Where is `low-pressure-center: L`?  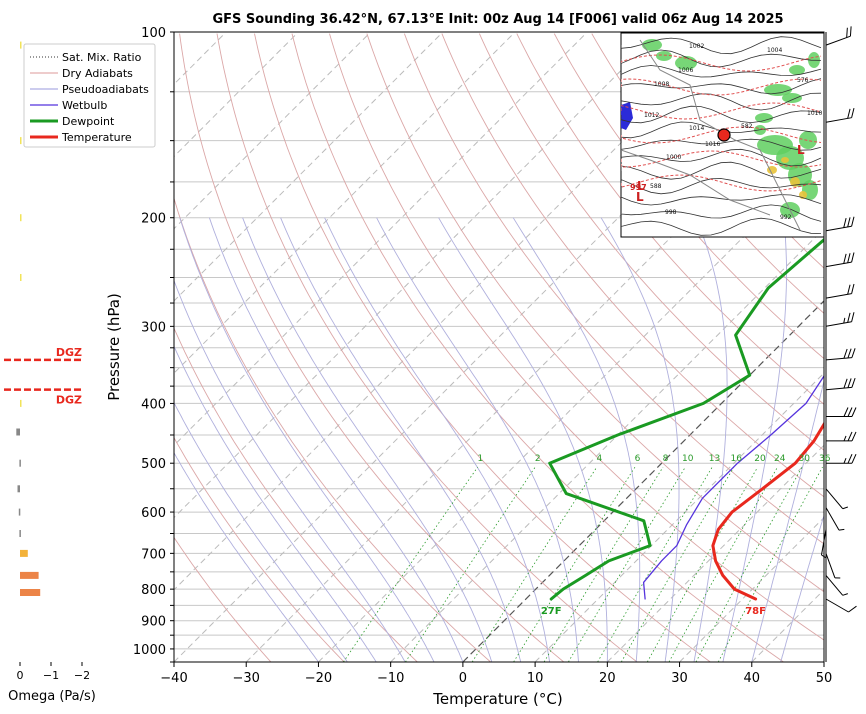
low-pressure-center: L is located at coordinates (640, 197).